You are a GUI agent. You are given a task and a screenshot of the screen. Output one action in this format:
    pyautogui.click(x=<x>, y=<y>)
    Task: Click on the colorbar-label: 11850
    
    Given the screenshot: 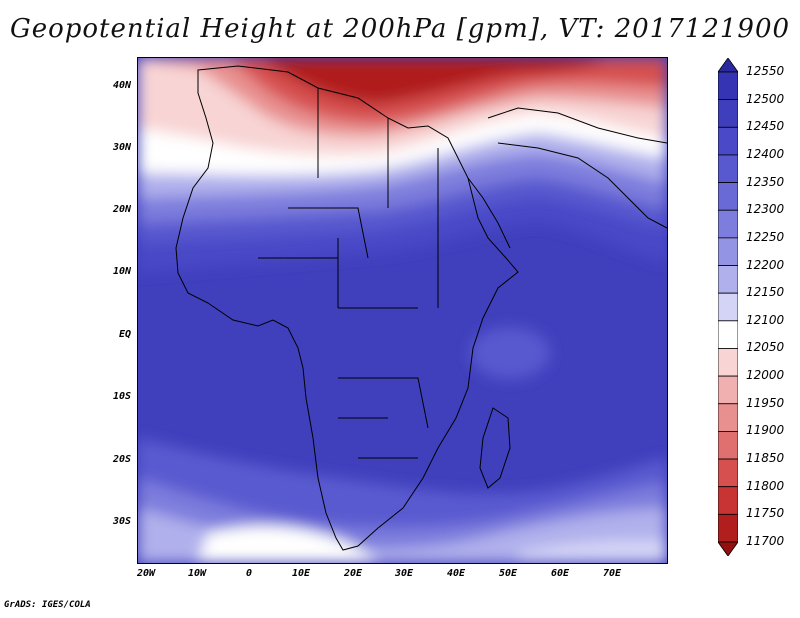 What is the action you would take?
    pyautogui.click(x=765, y=458)
    